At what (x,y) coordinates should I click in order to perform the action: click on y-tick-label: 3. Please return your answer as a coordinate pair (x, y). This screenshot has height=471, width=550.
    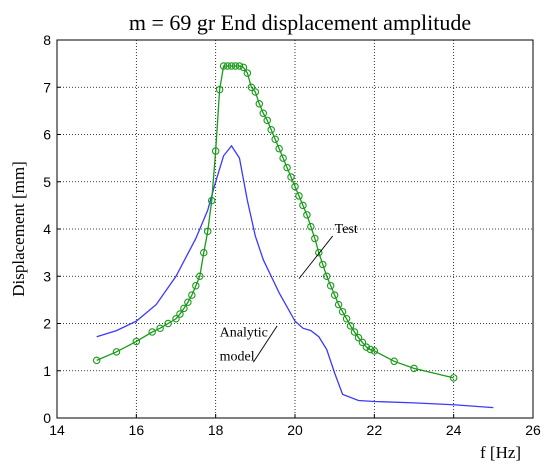
    Looking at the image, I should click on (47, 276).